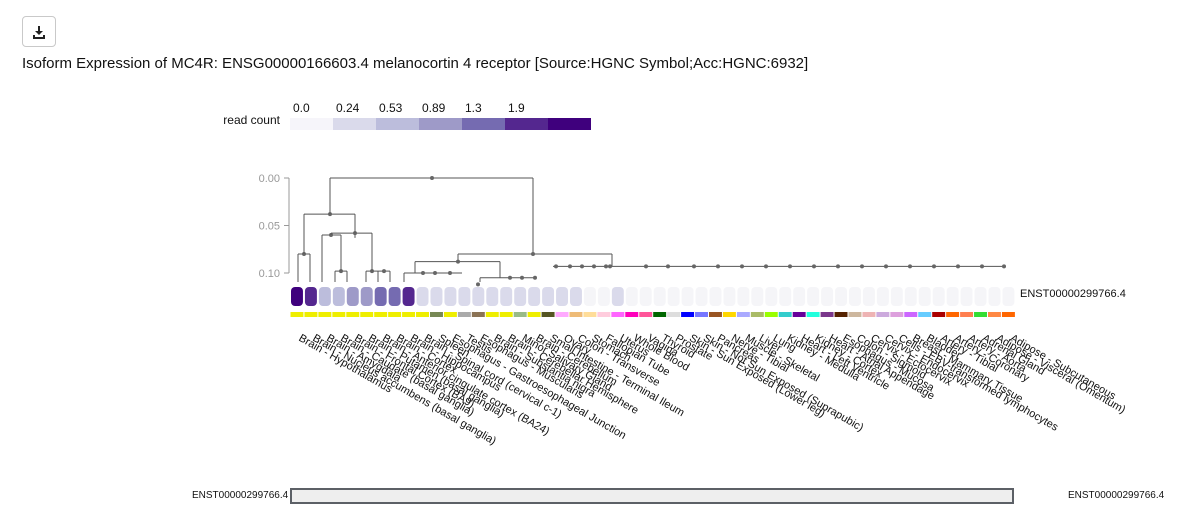 The image size is (1200, 528). I want to click on isoform-track-bar, so click(652, 496).